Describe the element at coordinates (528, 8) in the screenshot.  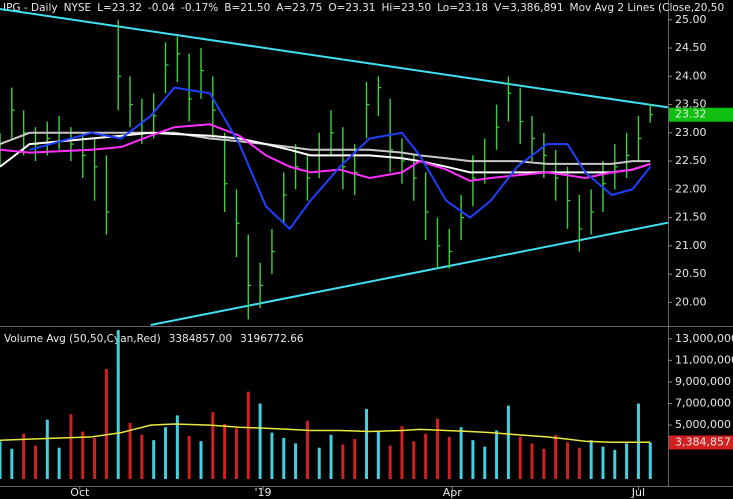
I see `header-item: V=3,386,891` at that location.